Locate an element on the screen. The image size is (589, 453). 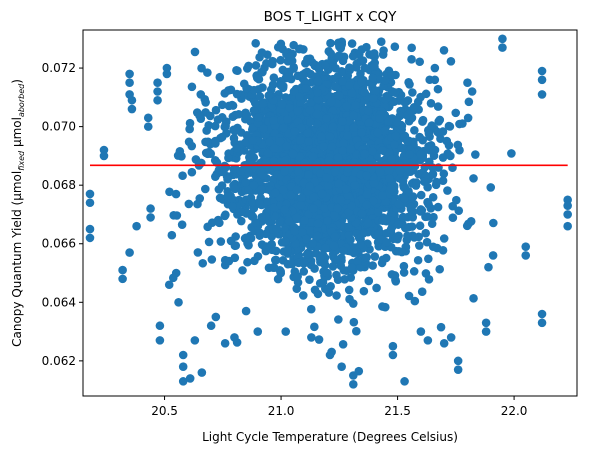
x-tick-label: 22.0 is located at coordinates (514, 411).